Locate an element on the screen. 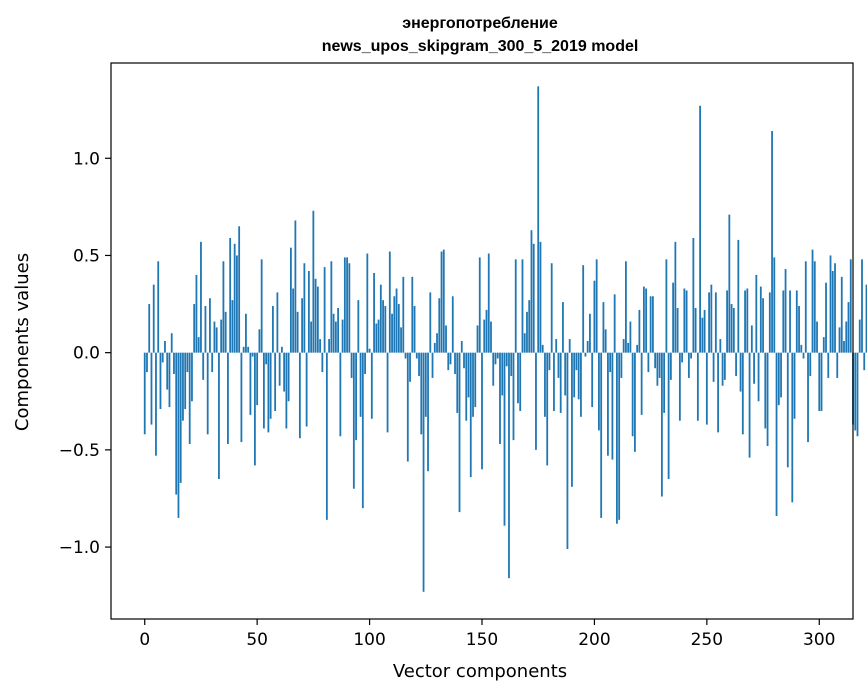  chart-subtitle: news_upos_skipgram_300_5_2019 model is located at coordinates (480, 46).